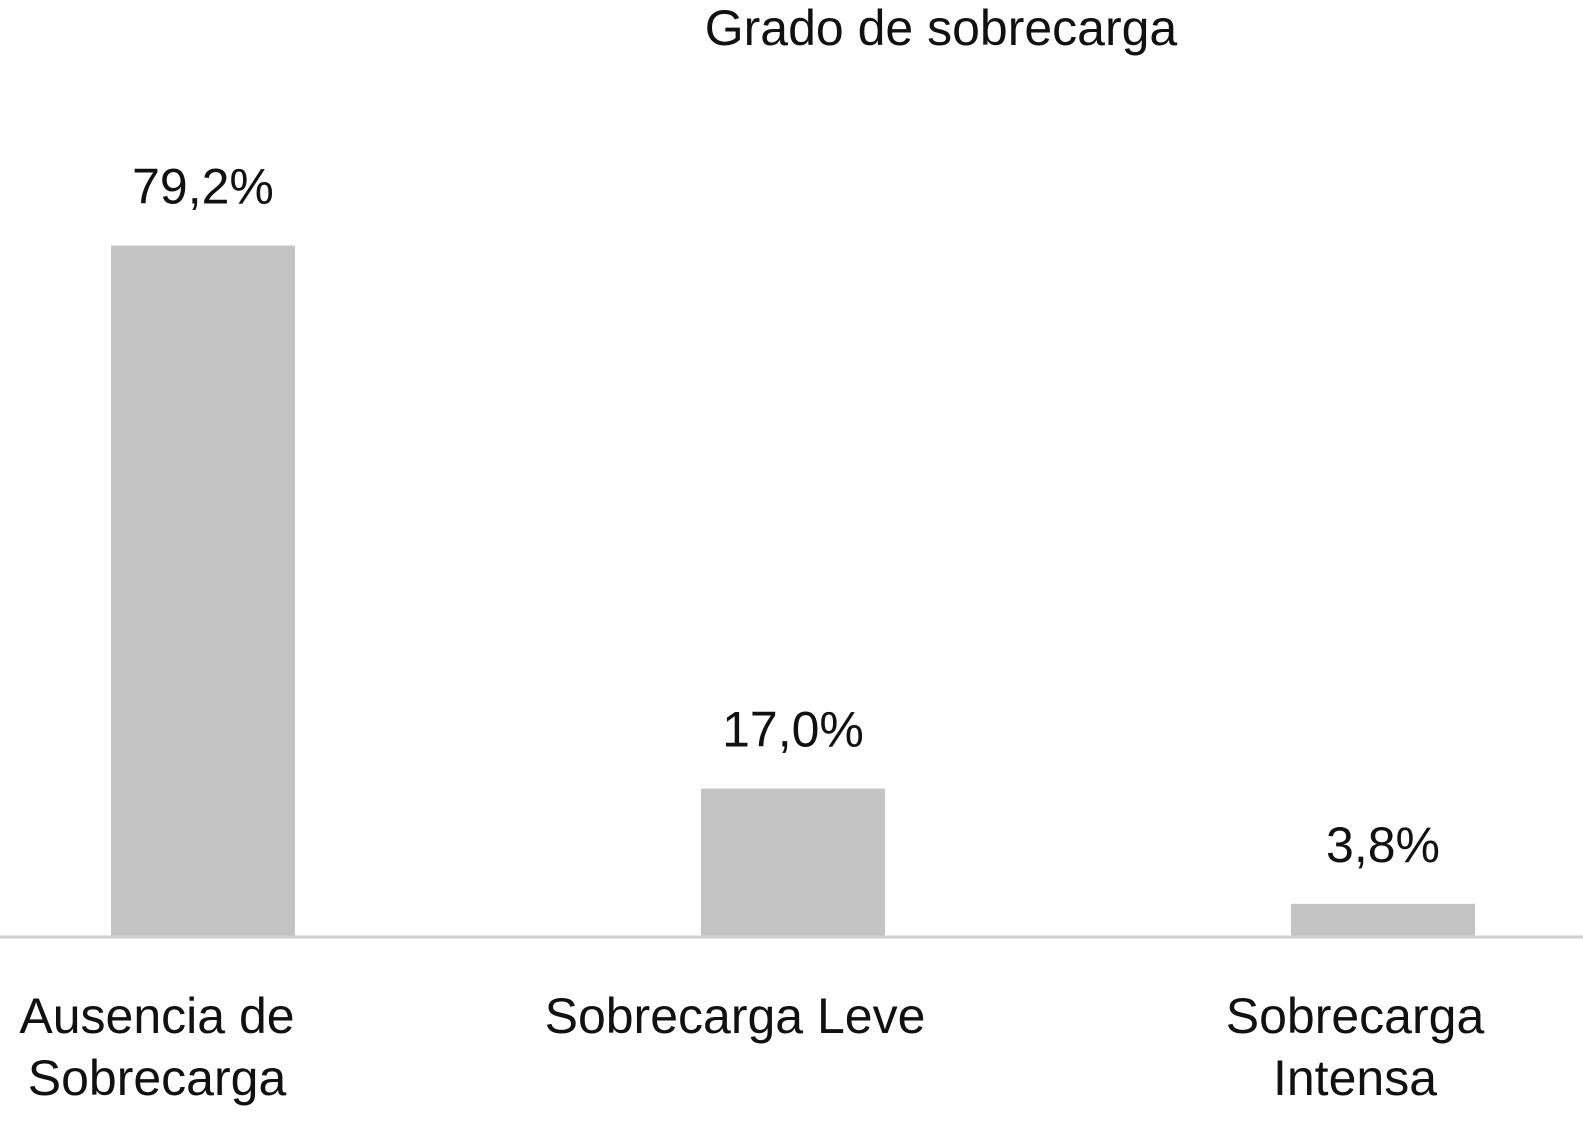  What do you see at coordinates (793, 730) in the screenshot?
I see `data-label-2: 17,0%` at bounding box center [793, 730].